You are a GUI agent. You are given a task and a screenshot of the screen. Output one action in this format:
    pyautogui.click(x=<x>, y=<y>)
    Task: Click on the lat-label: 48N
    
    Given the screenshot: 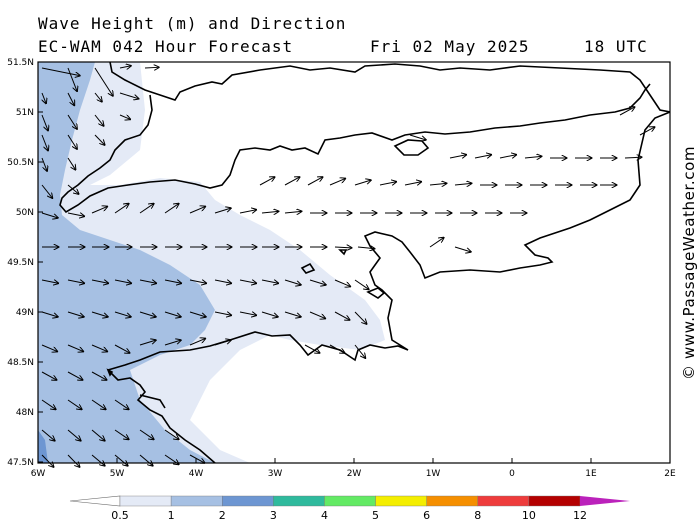 What is the action you would take?
    pyautogui.click(x=25, y=413)
    